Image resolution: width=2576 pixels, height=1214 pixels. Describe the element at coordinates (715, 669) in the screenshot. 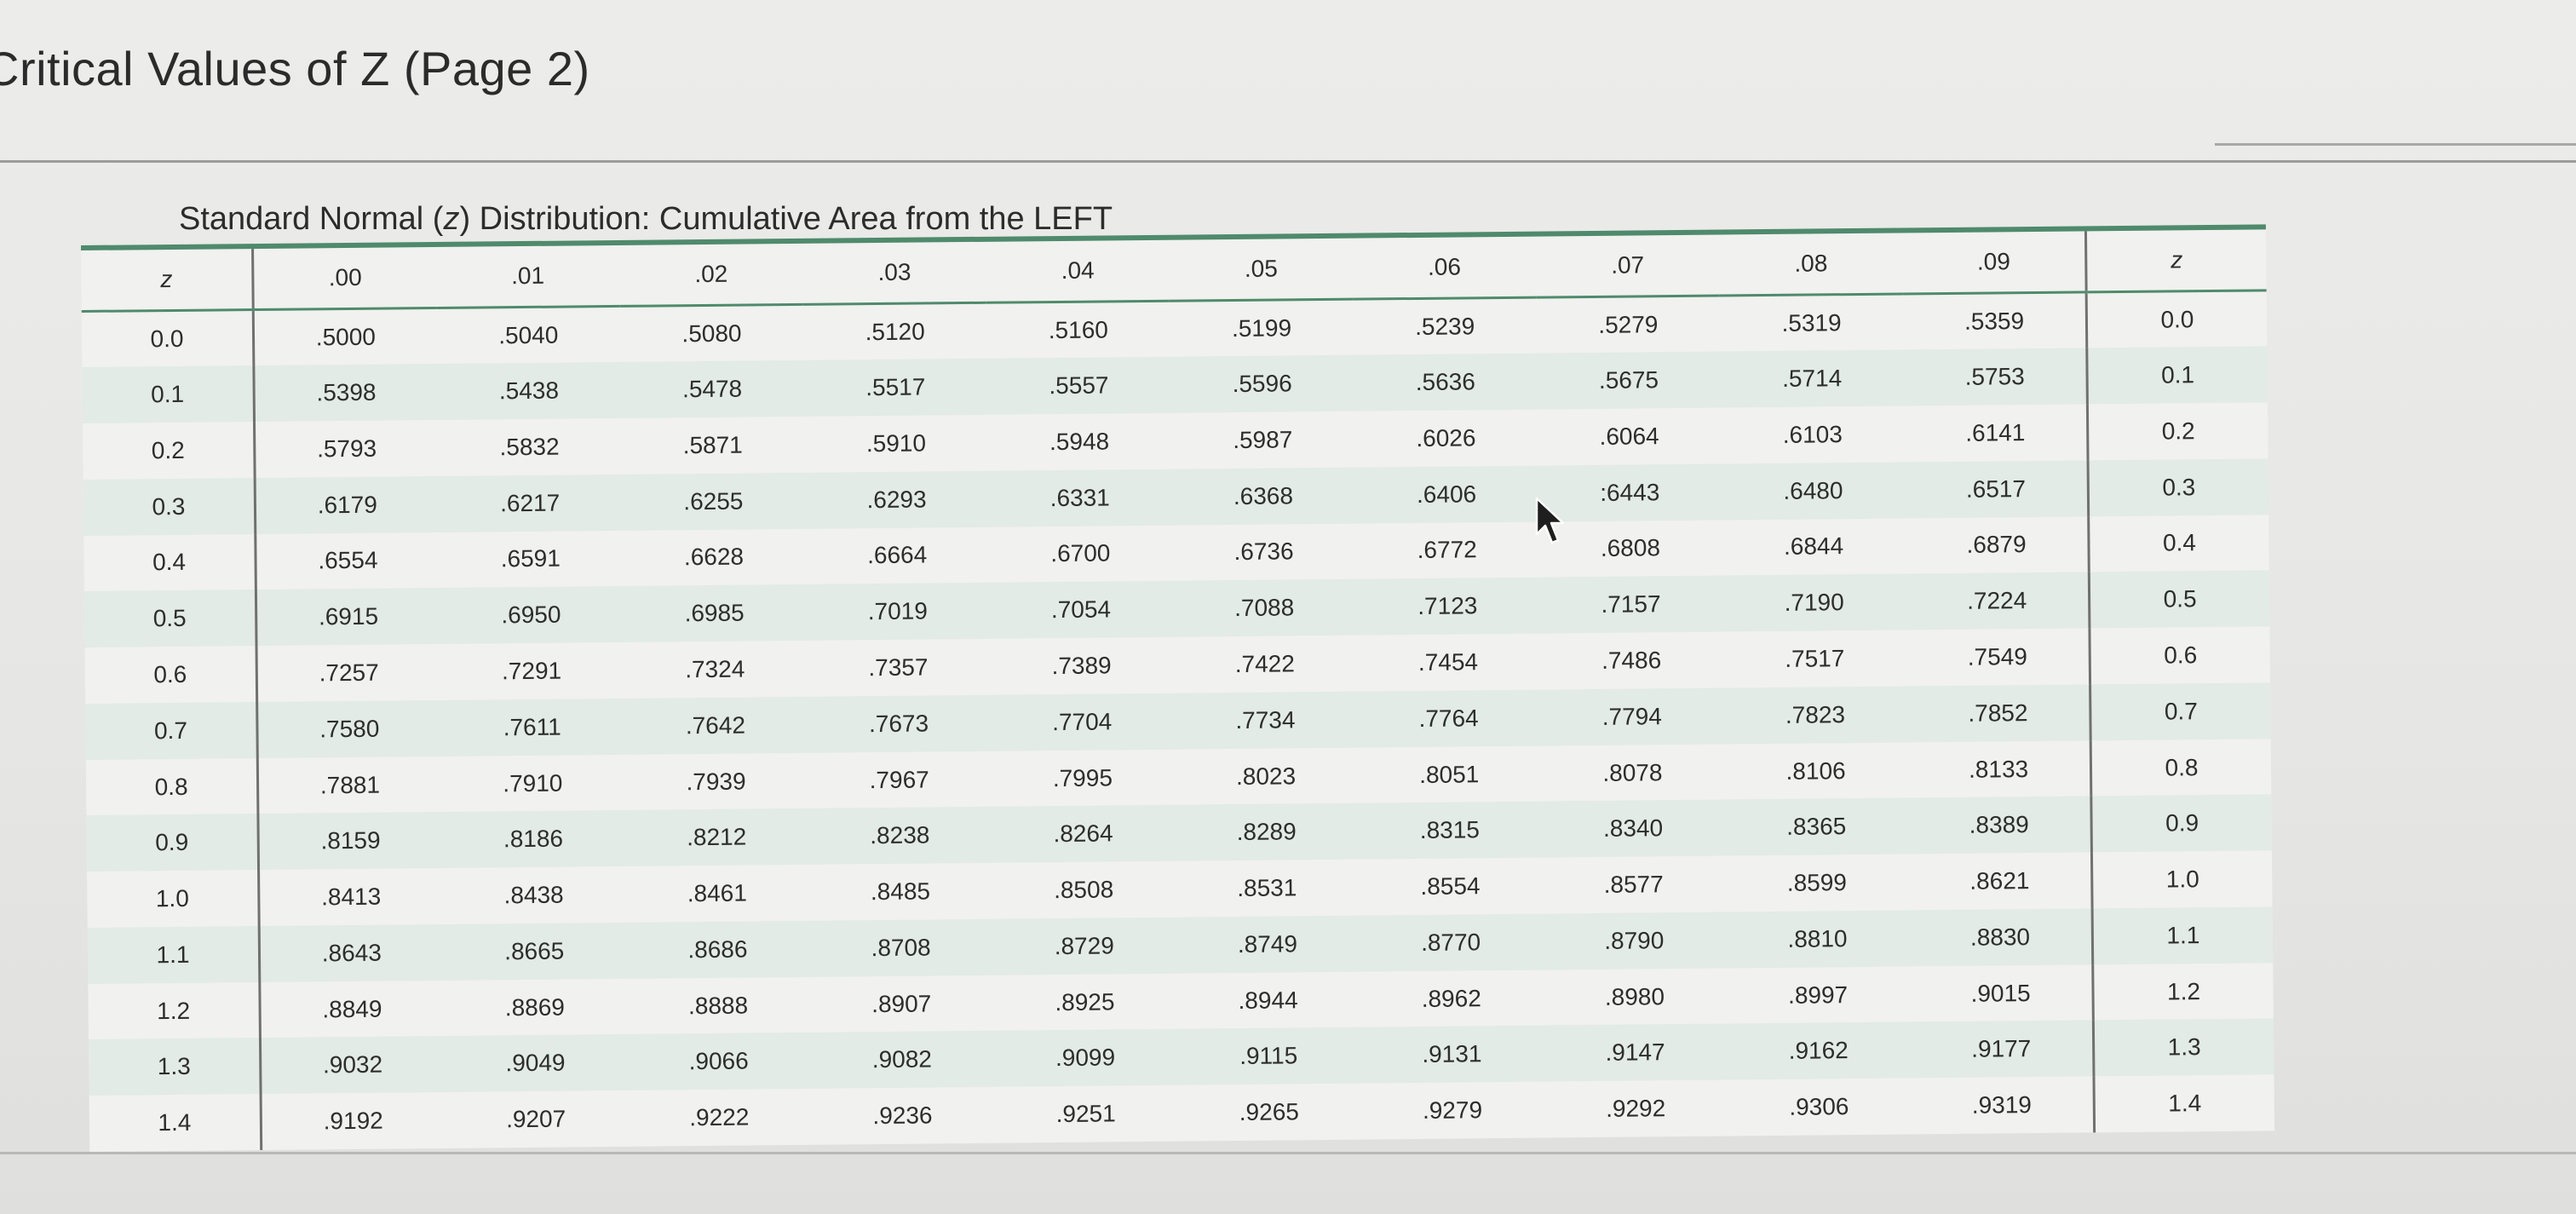

I see `table-cell: .7324` at that location.